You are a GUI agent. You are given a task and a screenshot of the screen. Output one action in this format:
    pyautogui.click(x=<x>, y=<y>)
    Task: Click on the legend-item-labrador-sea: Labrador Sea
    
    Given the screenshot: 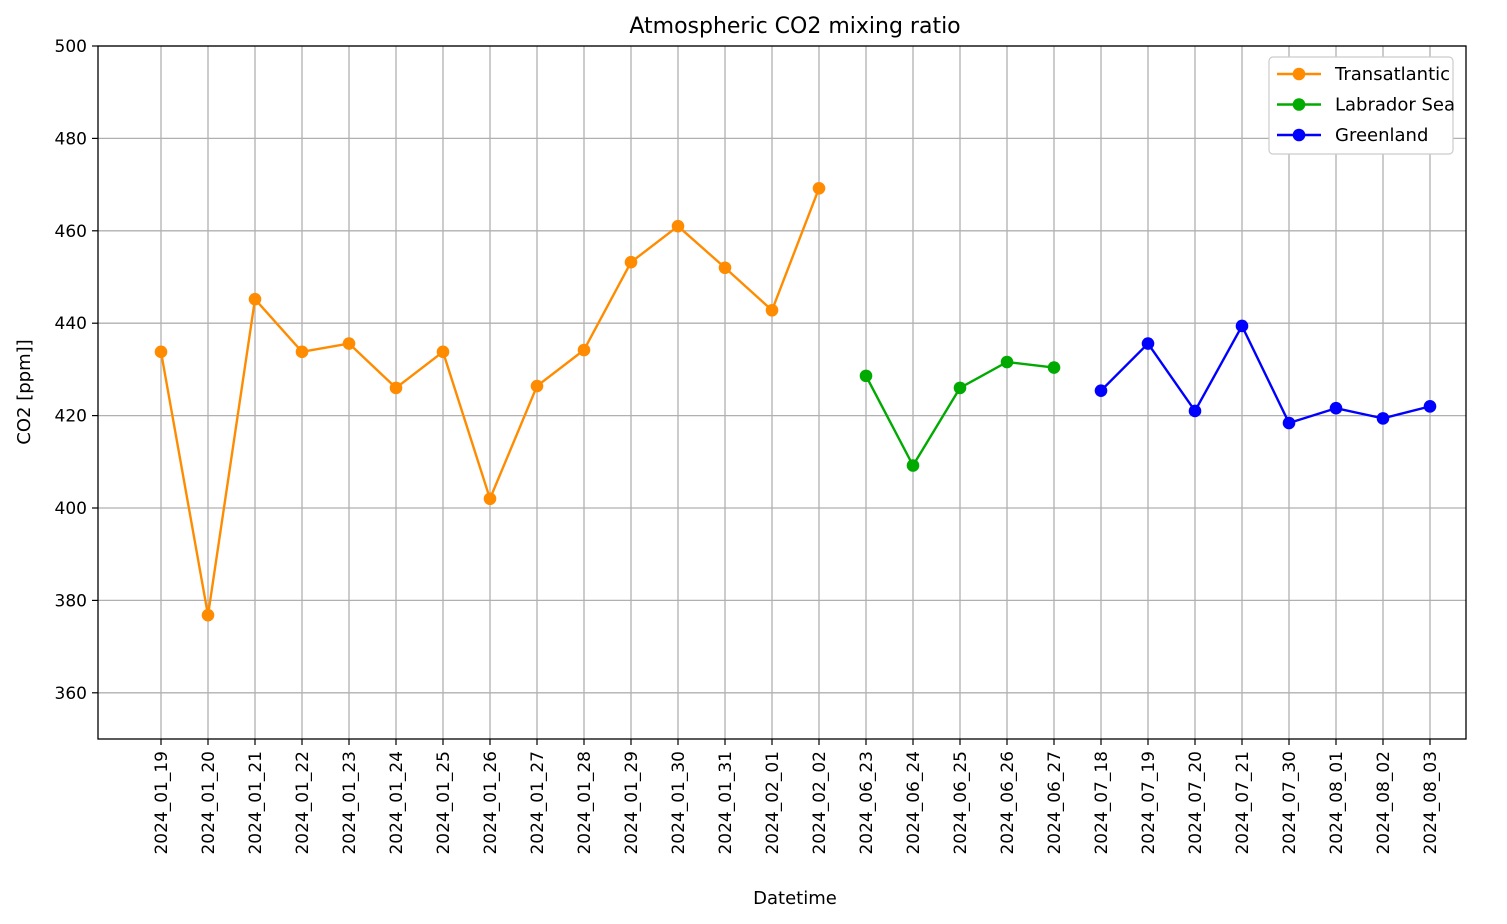 What is the action you would take?
    pyautogui.click(x=1366, y=105)
    